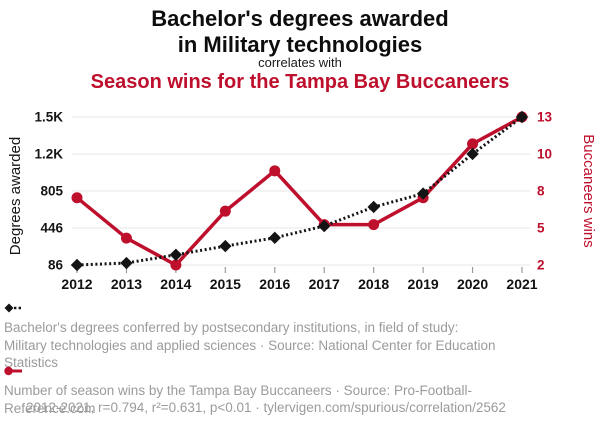 This screenshot has height=430, width=600. I want to click on left-axis-tick-label: 446, so click(51, 228).